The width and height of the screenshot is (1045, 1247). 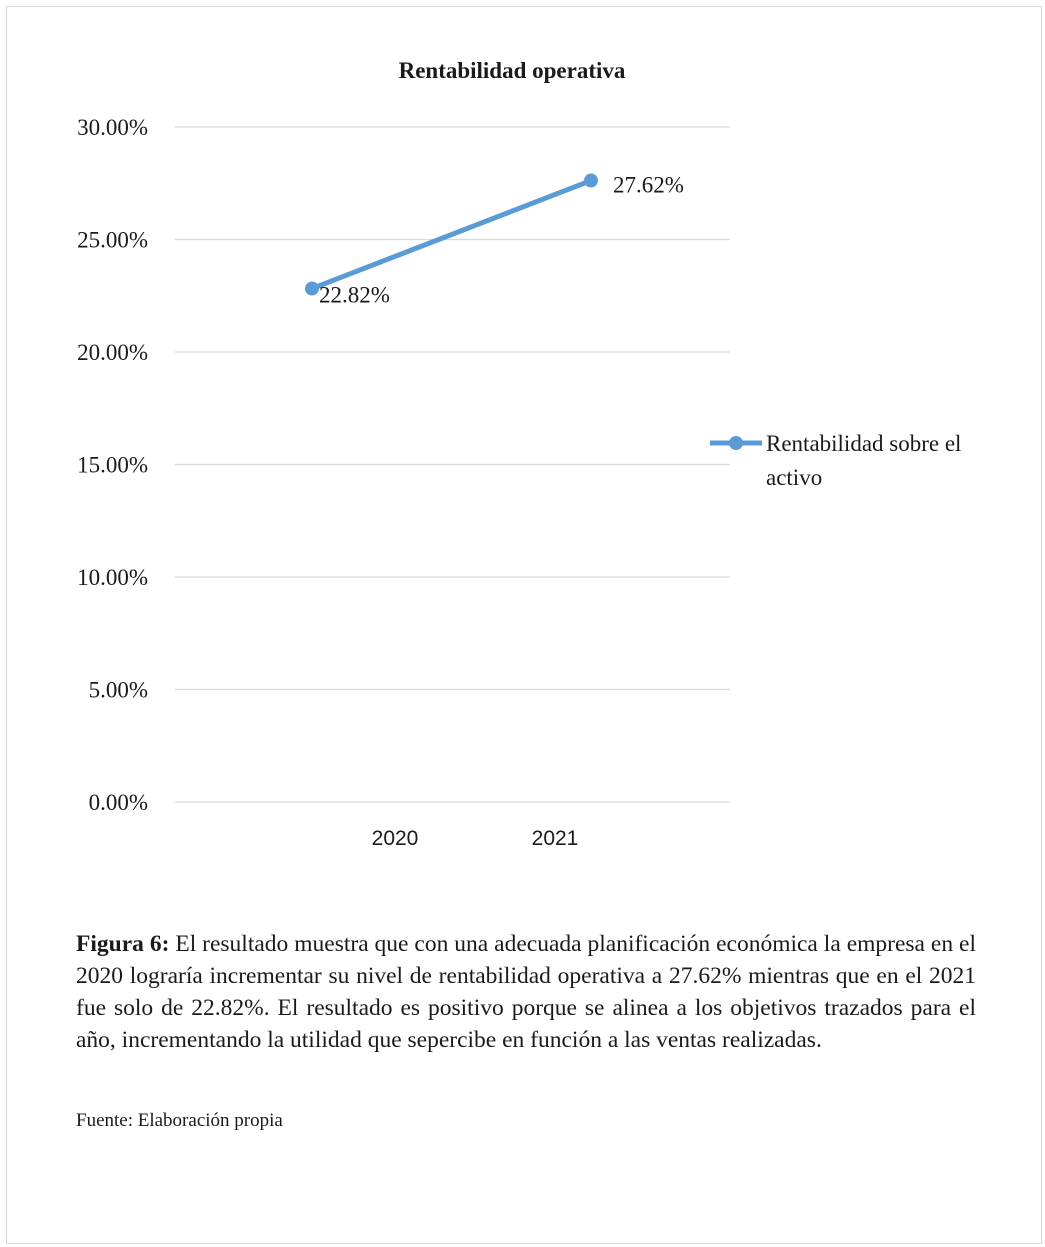 What do you see at coordinates (123, 944) in the screenshot?
I see `caption-label: Figura 6:` at bounding box center [123, 944].